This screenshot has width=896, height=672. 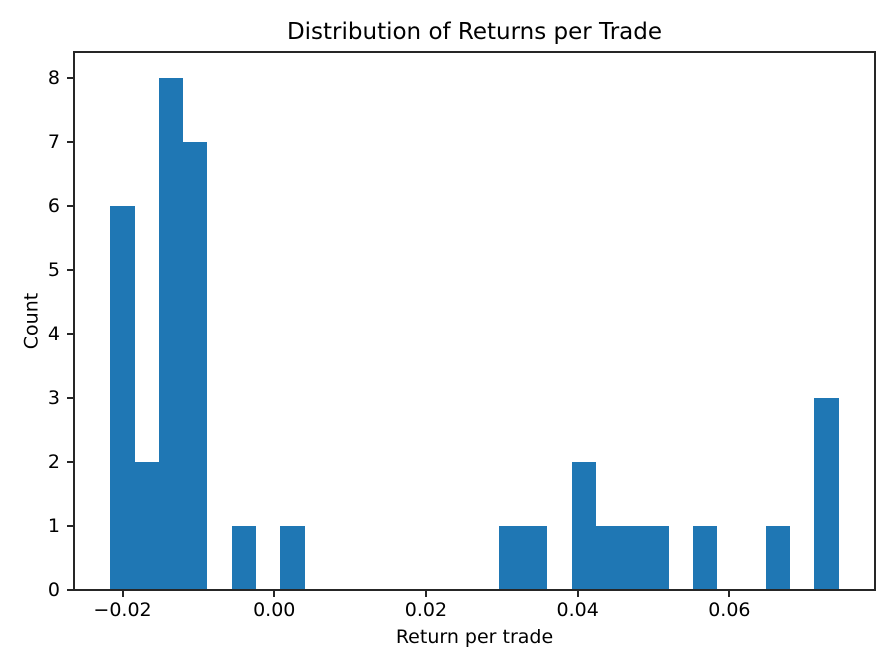 What do you see at coordinates (53, 333) in the screenshot?
I see `y-tick-label: 4` at bounding box center [53, 333].